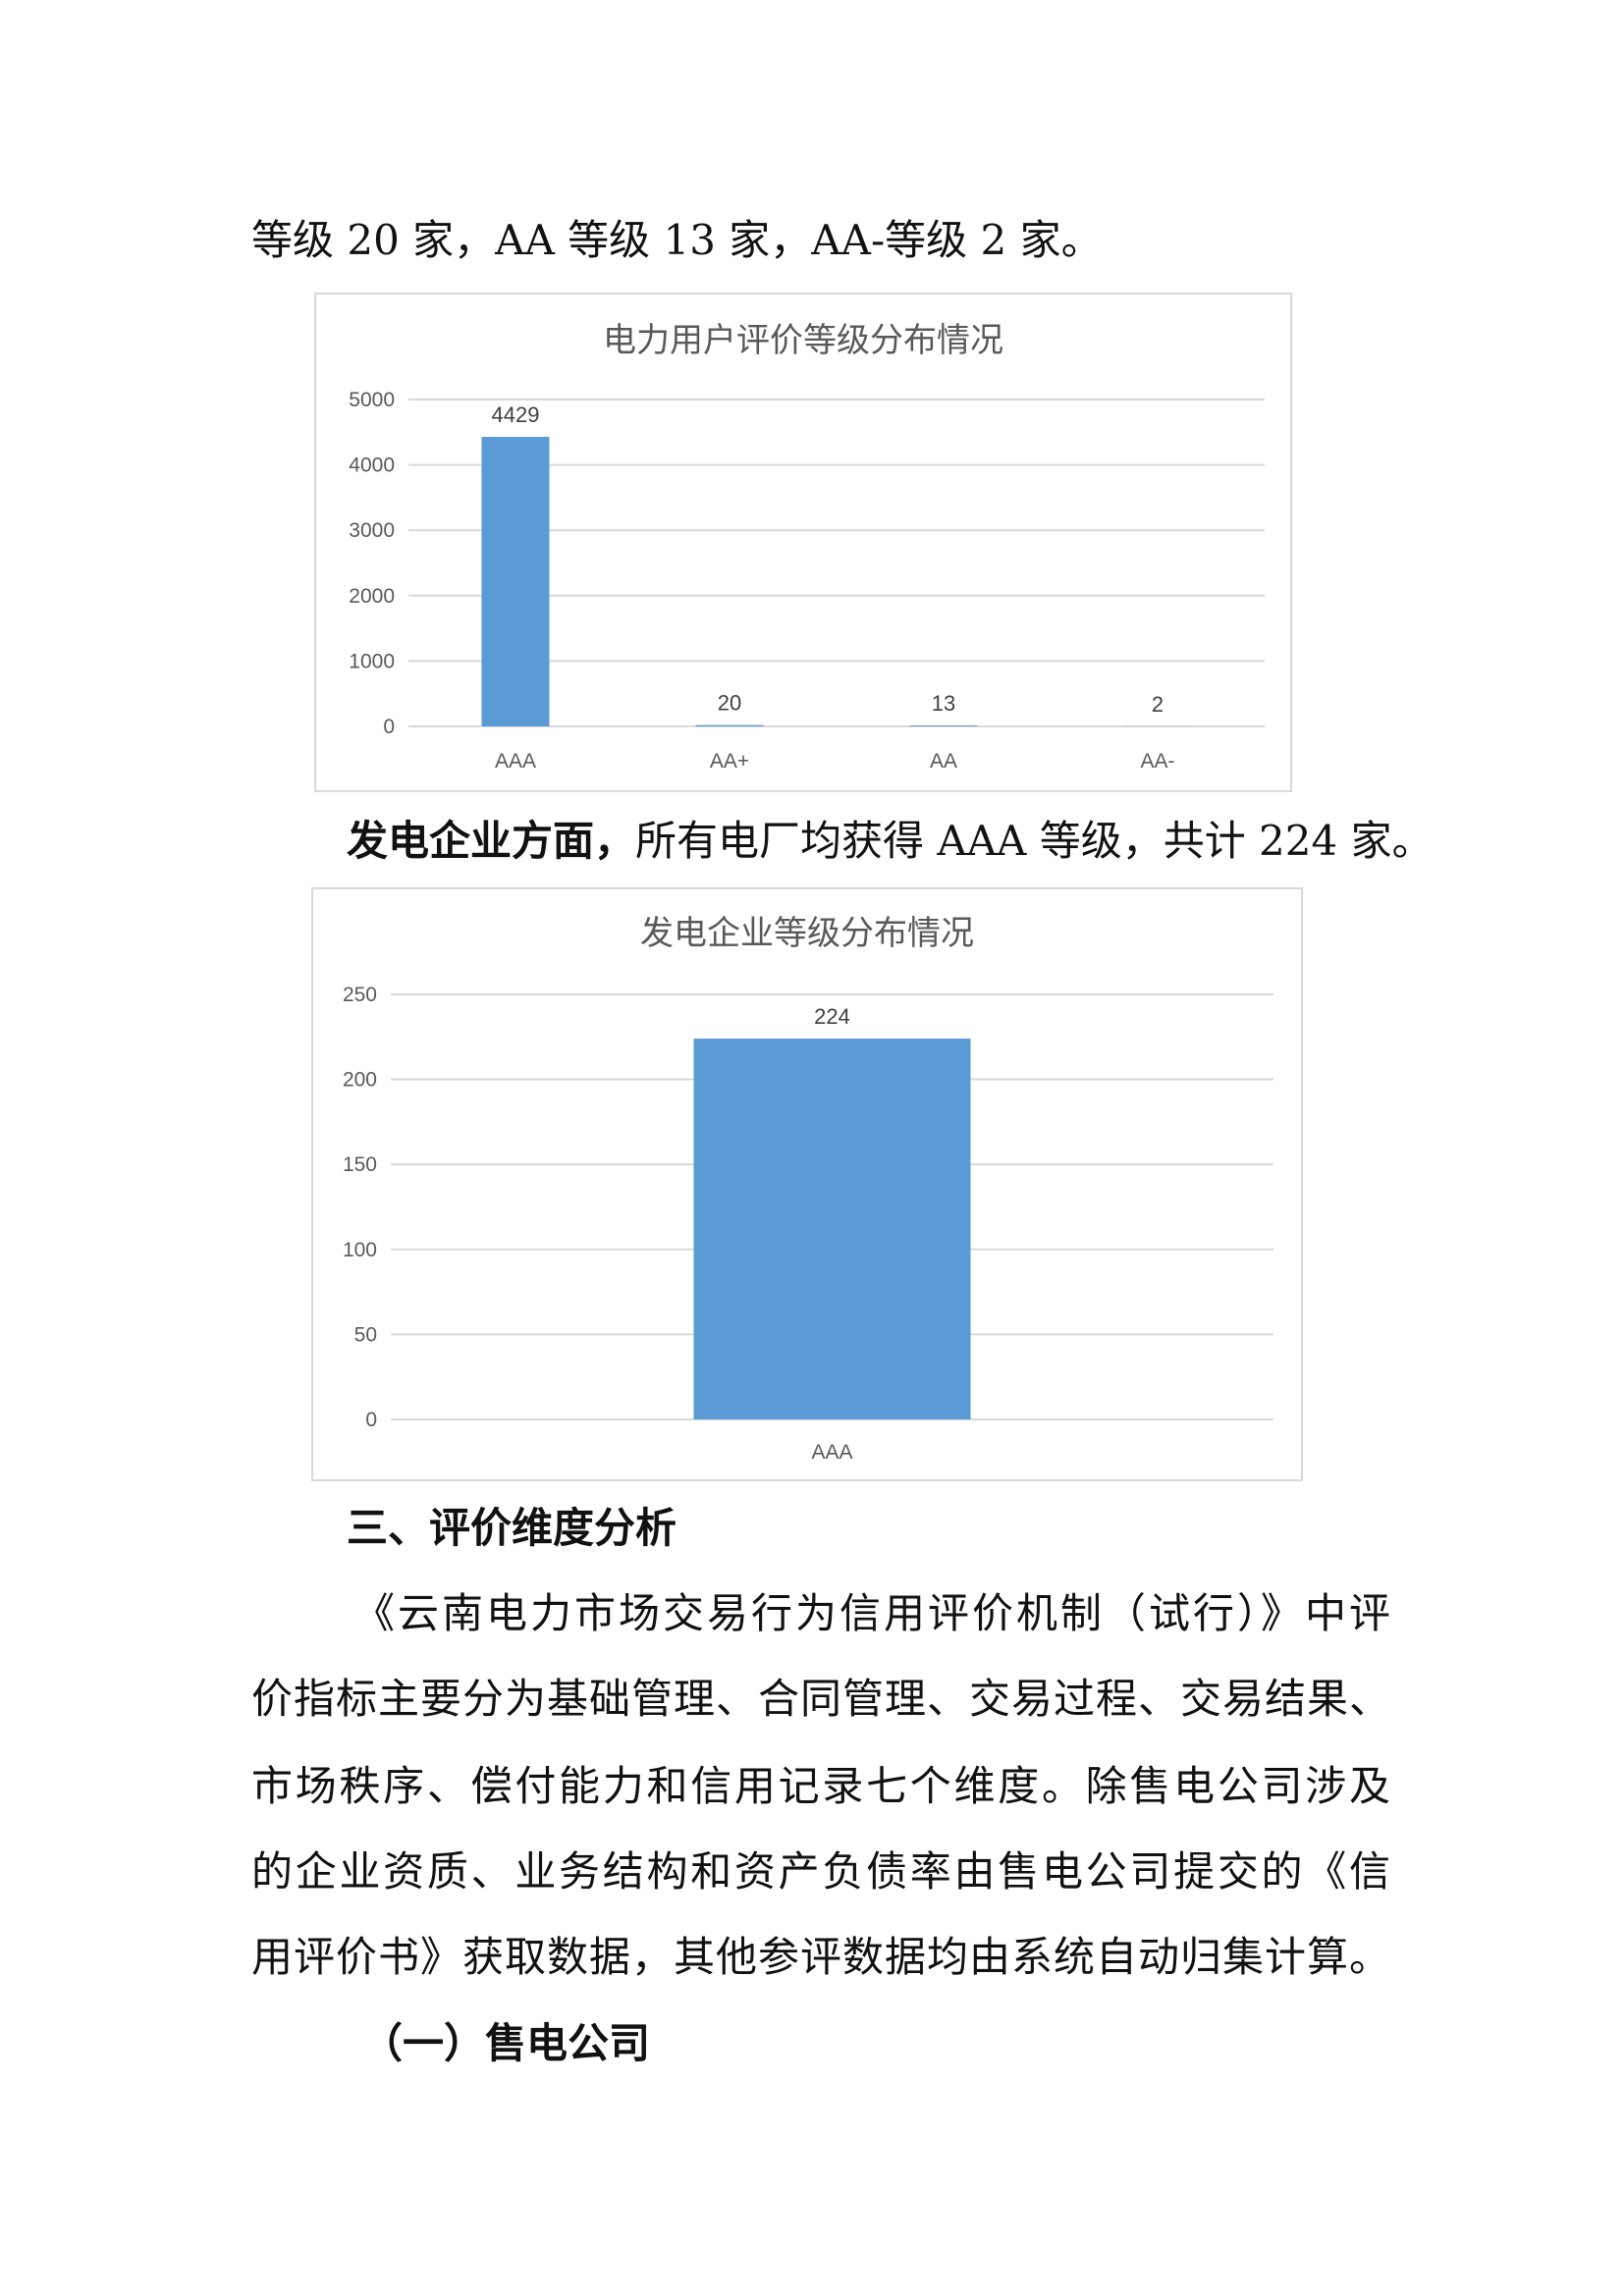 Image resolution: width=1624 pixels, height=2296 pixels. I want to click on bar-AA, so click(943, 726).